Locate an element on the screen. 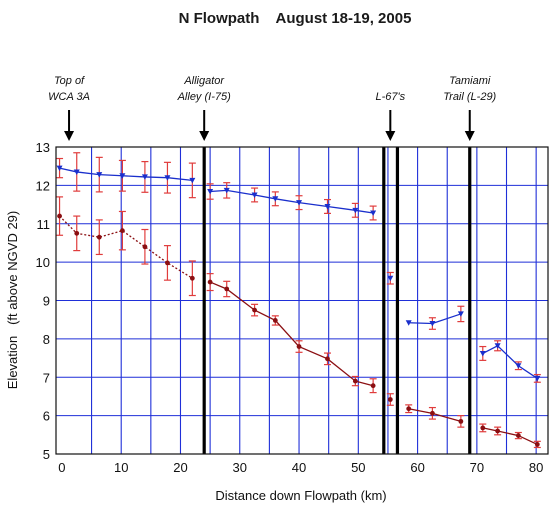 This screenshot has width=555, height=507. x-tick-label: 50 is located at coordinates (358, 467).